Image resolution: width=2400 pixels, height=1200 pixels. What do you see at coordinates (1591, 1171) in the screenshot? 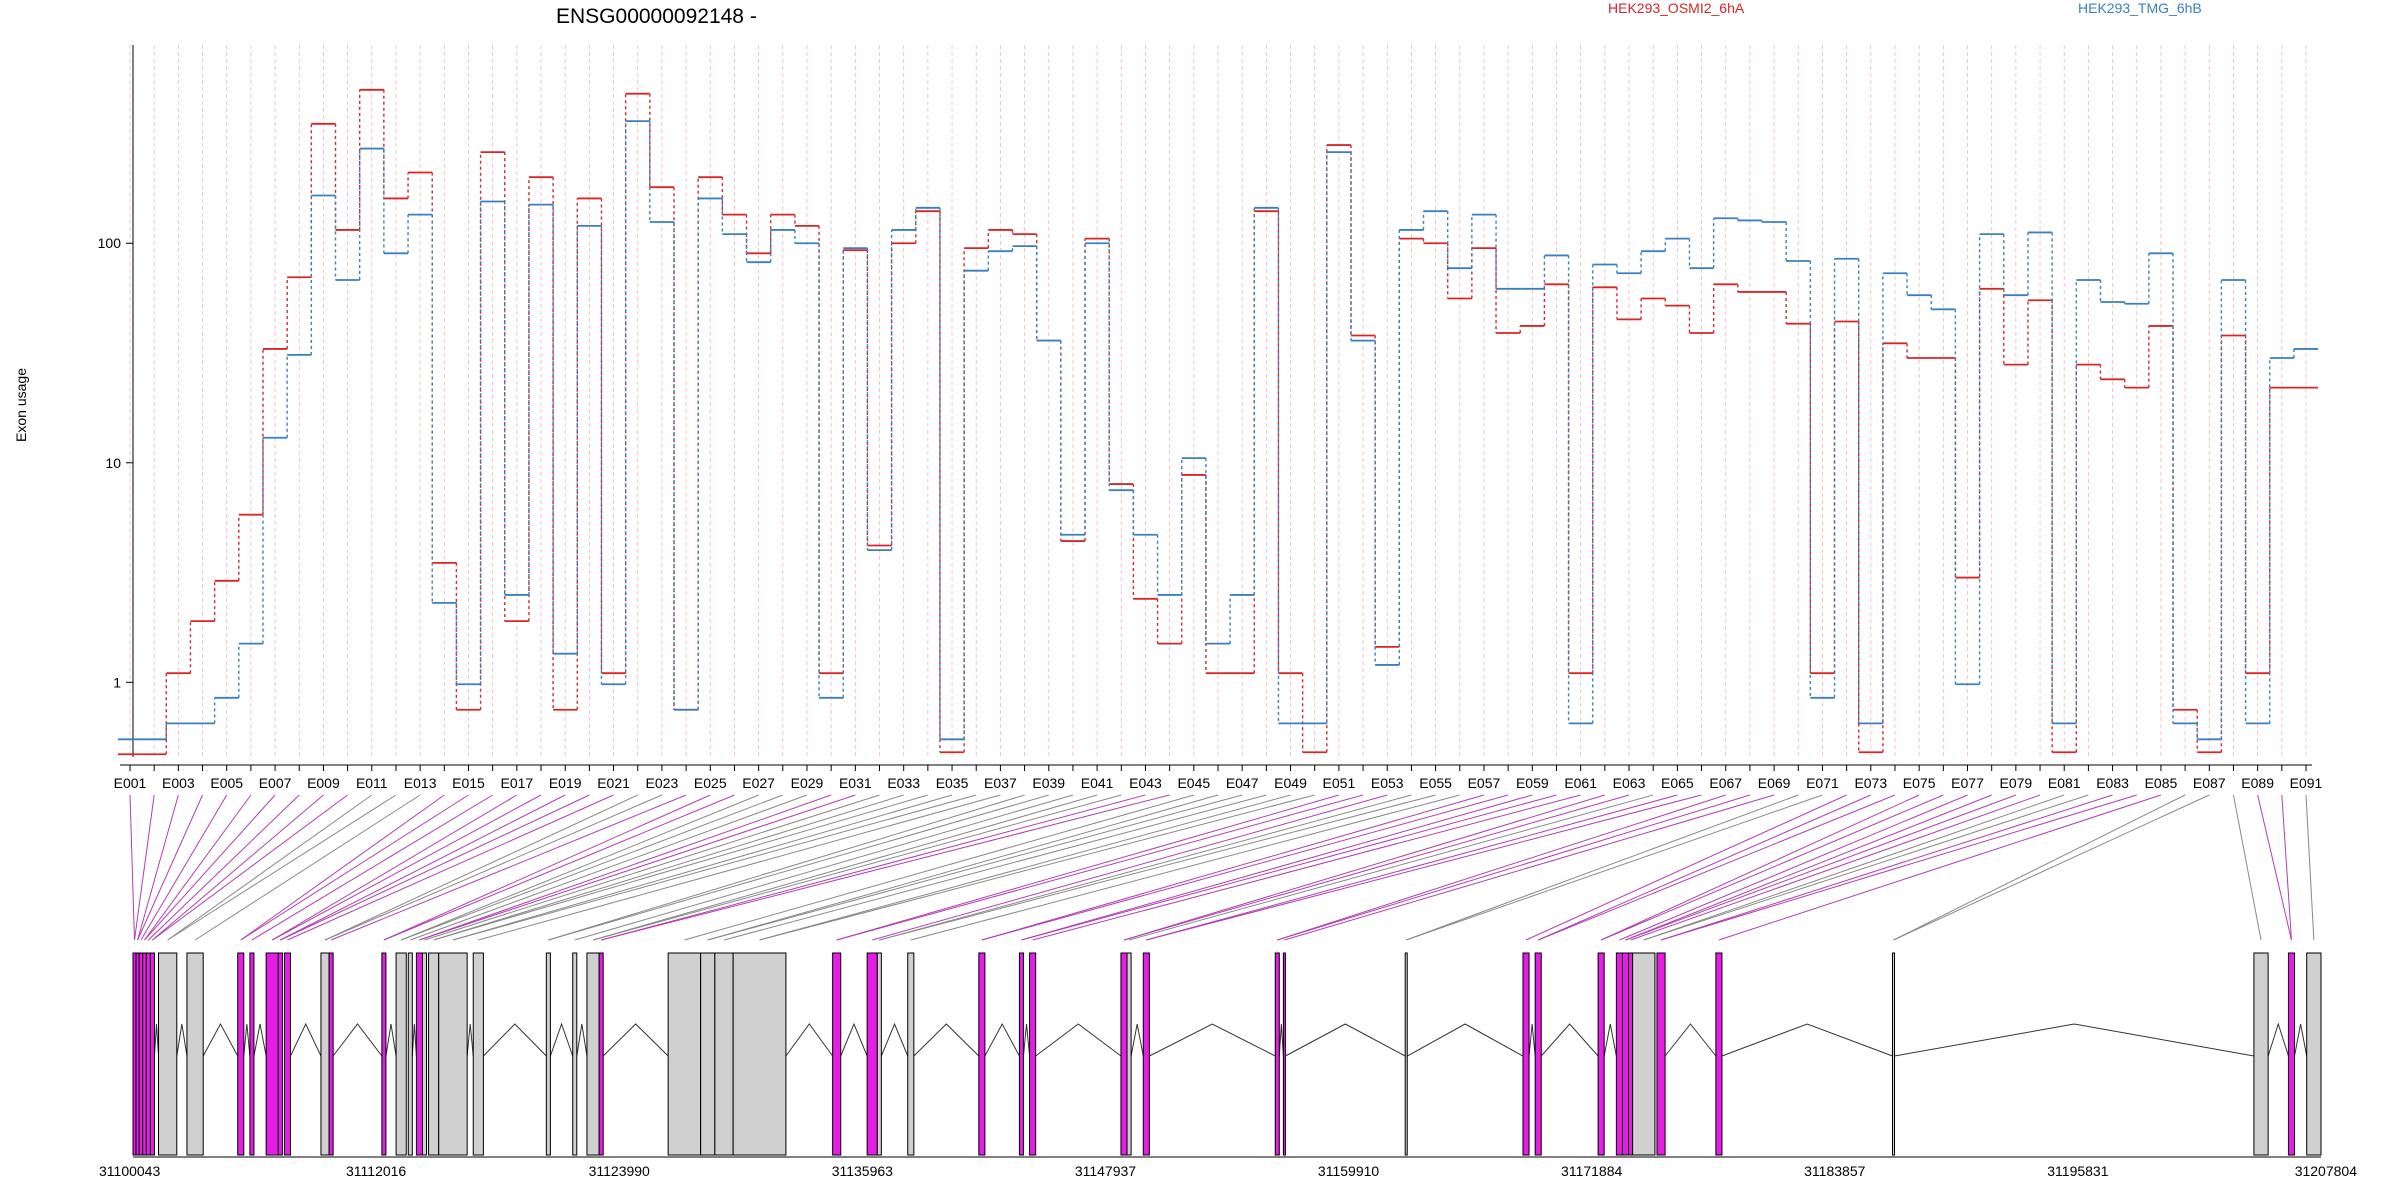
I see `genomic-tick-label: 31171884` at bounding box center [1591, 1171].